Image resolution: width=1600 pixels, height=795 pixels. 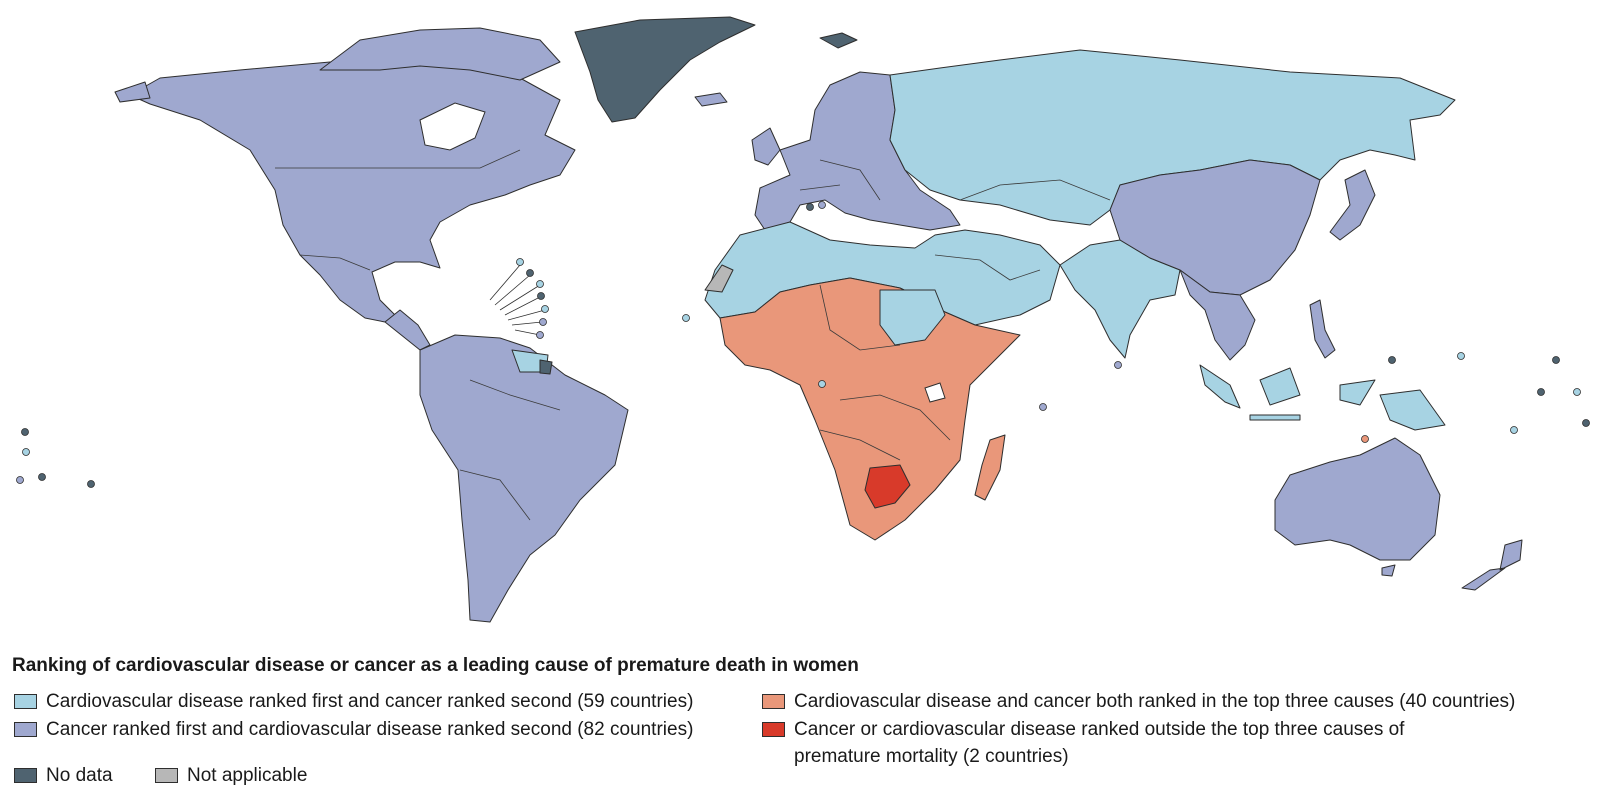 I want to click on region-french-guiana, so click(x=546, y=367).